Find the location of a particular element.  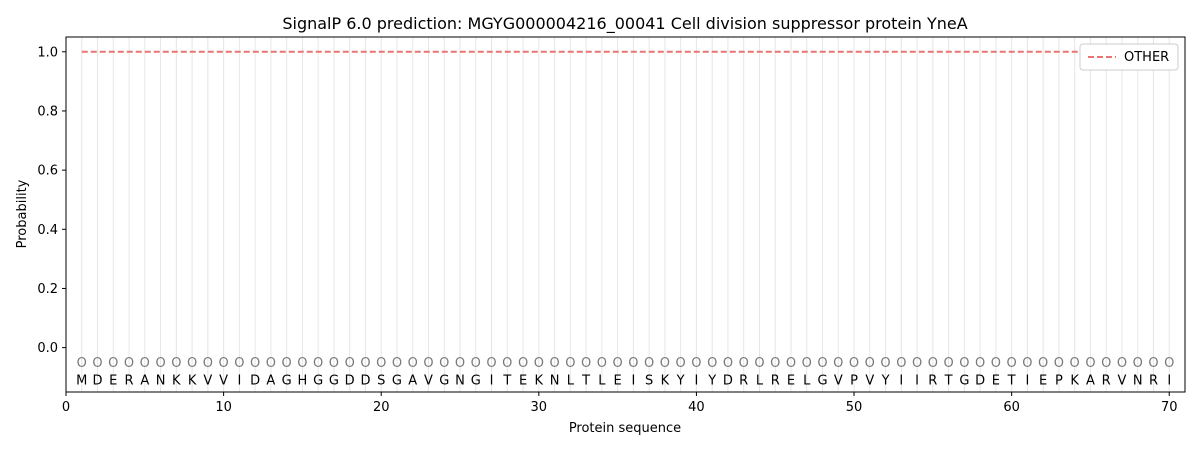

sequence-letter: H is located at coordinates (303, 381).